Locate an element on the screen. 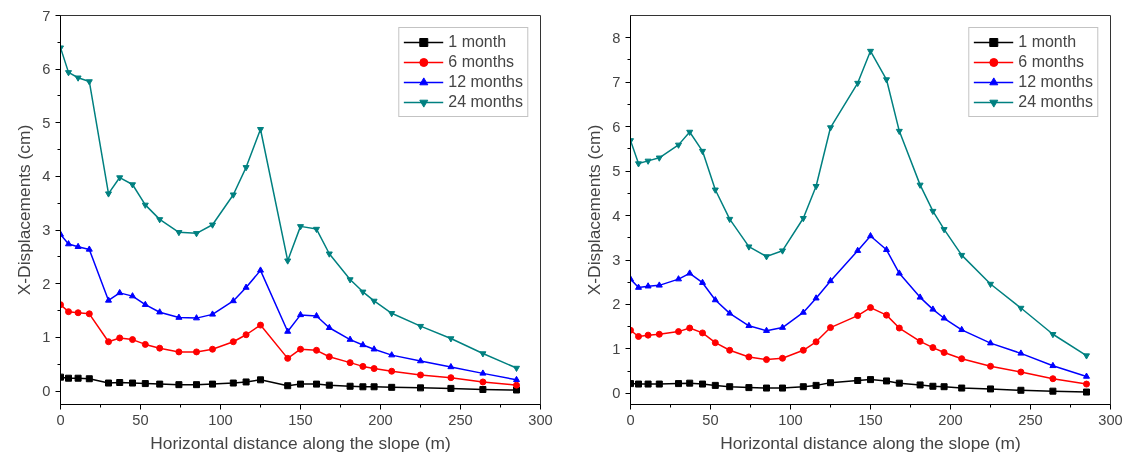 The width and height of the screenshot is (1137, 461). legend-label: 1 month is located at coordinates (1047, 42).